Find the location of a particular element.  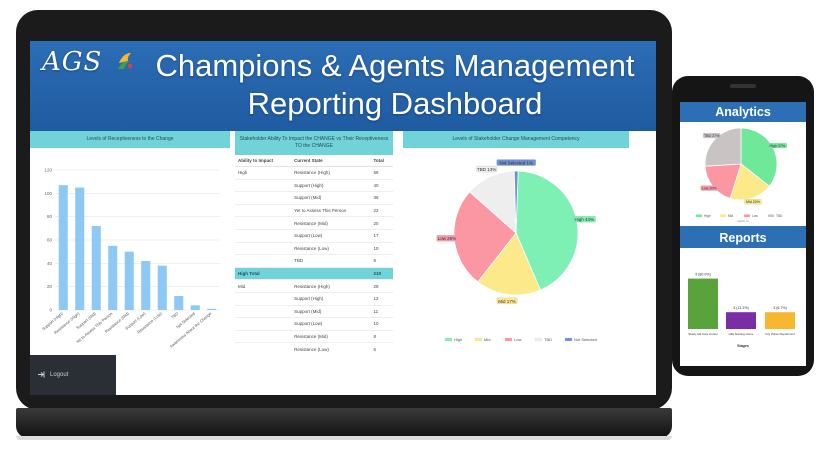

logout-label: Logout is located at coordinates (59, 374).